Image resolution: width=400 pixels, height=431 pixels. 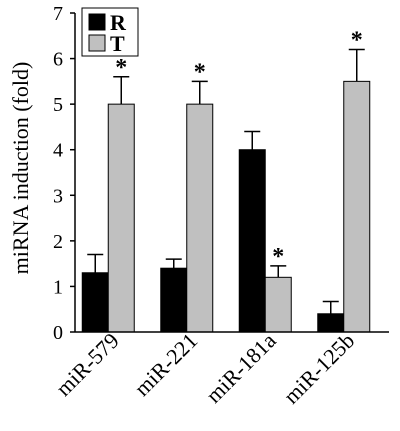 What do you see at coordinates (58, 60) in the screenshot?
I see `y-tick-label-6: 6` at bounding box center [58, 60].